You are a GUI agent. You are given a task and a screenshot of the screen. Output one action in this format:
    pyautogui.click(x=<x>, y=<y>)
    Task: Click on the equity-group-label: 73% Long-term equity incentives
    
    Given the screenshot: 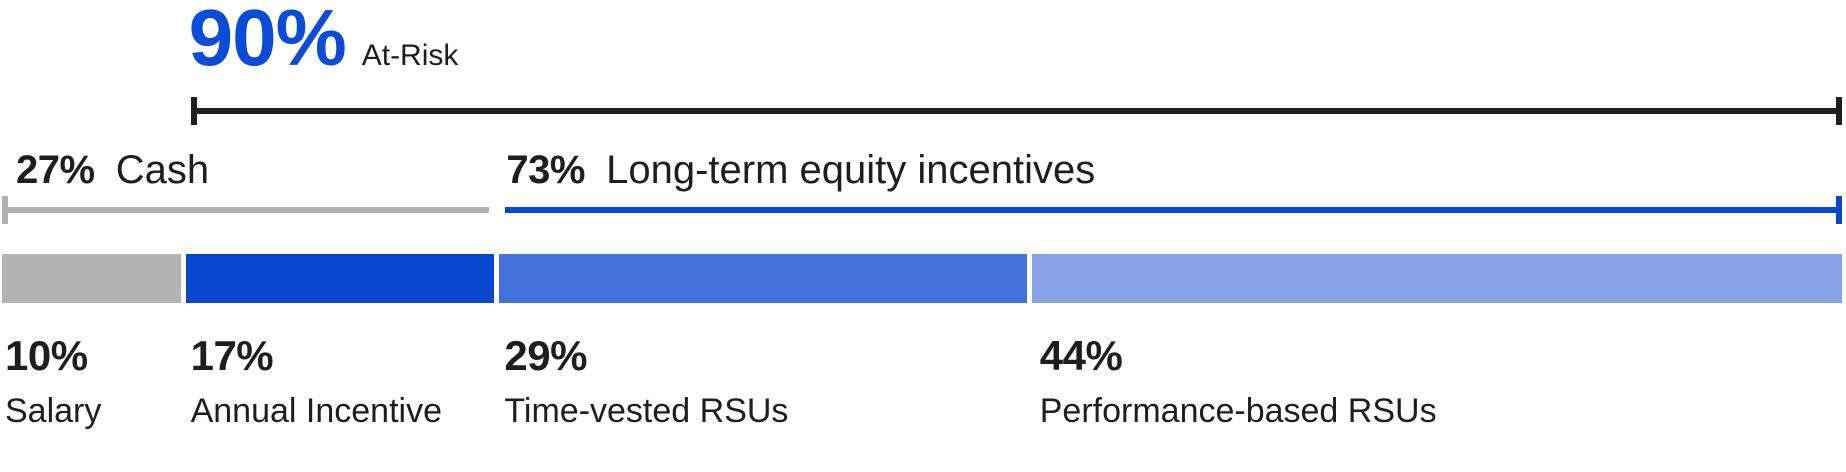 What is the action you would take?
    pyautogui.click(x=800, y=170)
    